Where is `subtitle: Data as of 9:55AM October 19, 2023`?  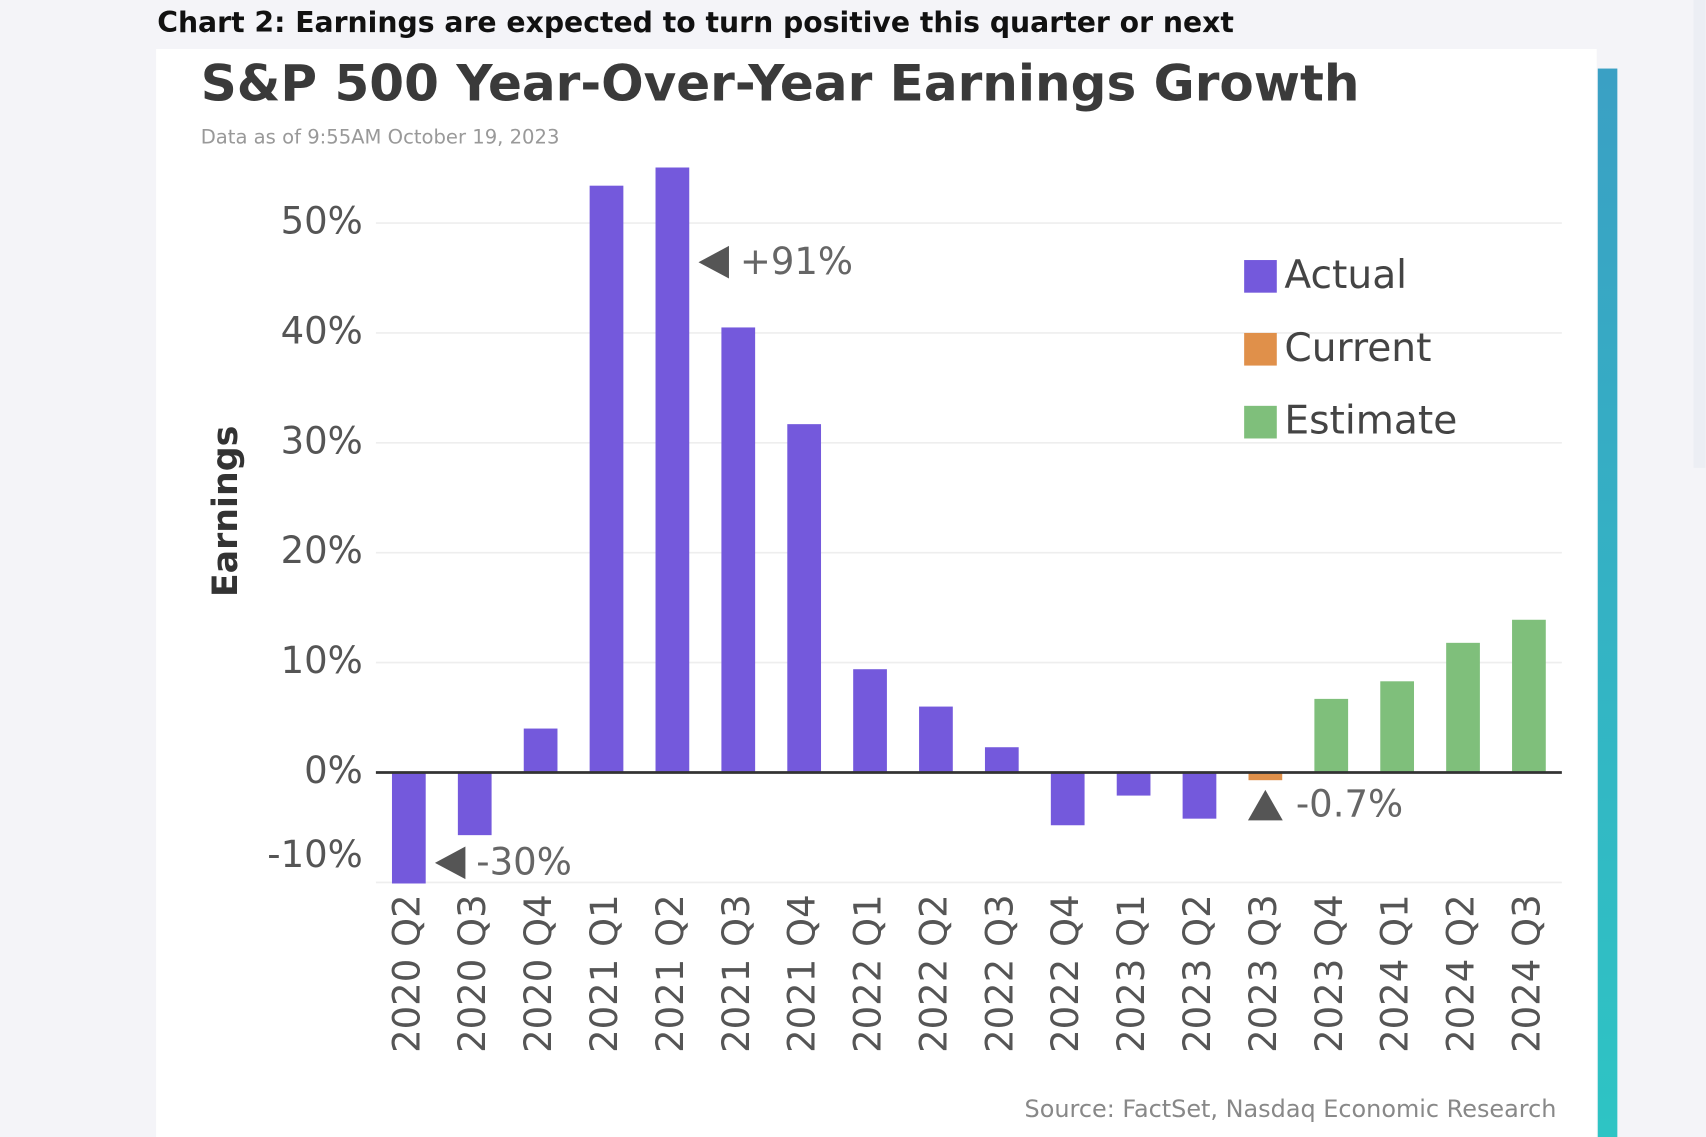
subtitle: Data as of 9:55AM October 19, 2023 is located at coordinates (380, 137).